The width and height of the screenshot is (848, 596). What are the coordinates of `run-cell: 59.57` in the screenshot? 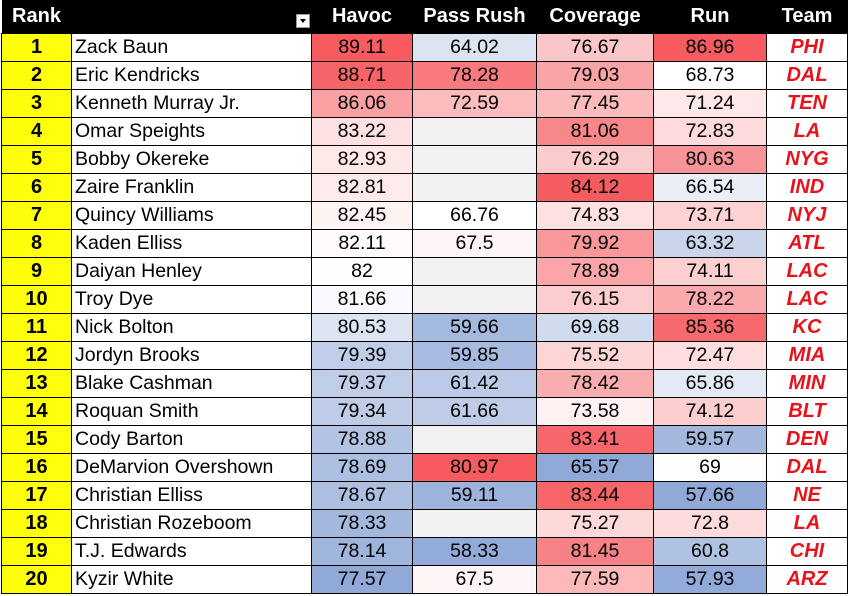 It's located at (710, 439).